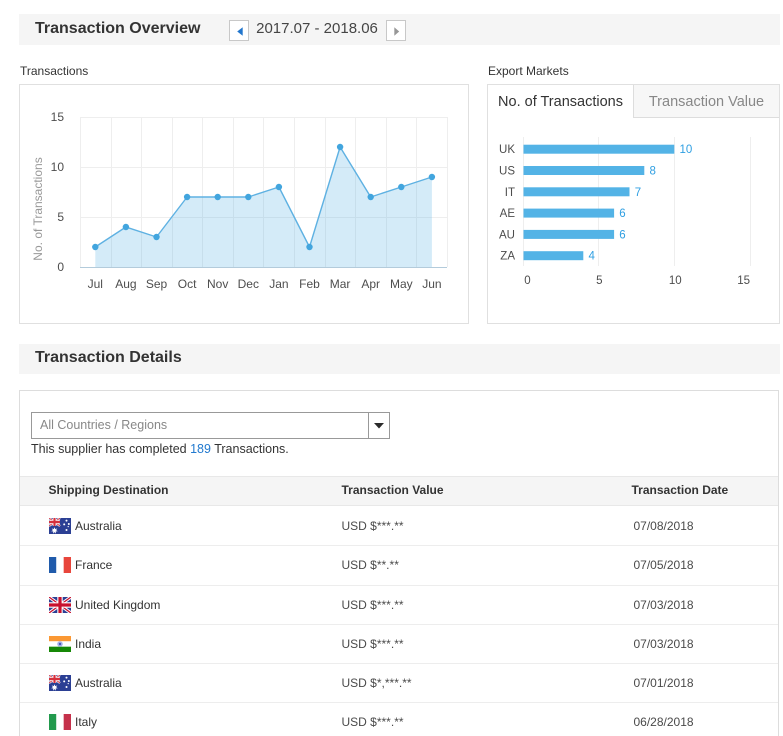 Image resolution: width=783 pixels, height=736 pixels. I want to click on svg-text: Feb, so click(309, 284).